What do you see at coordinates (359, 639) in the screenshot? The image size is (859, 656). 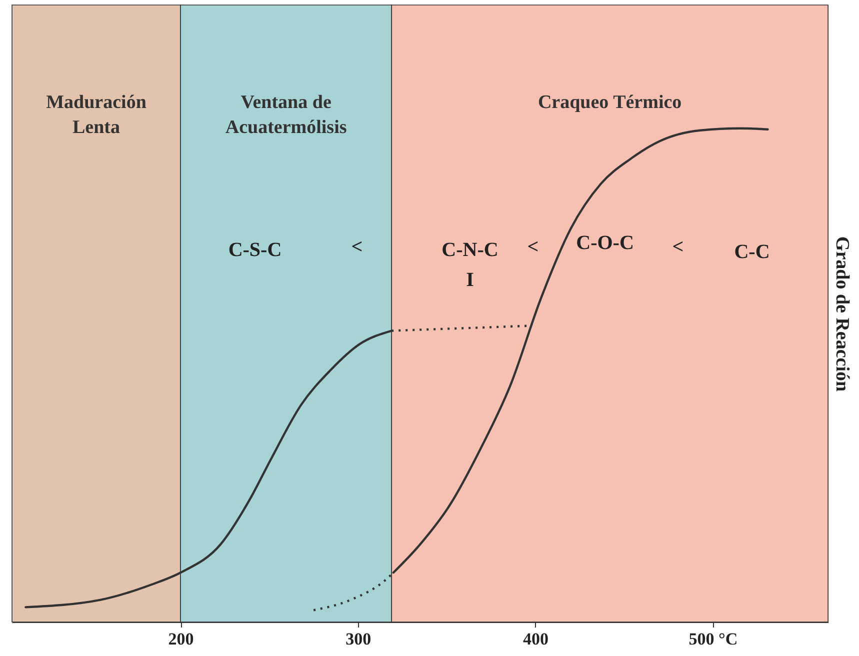 I see `x-tick-label: 300` at bounding box center [359, 639].